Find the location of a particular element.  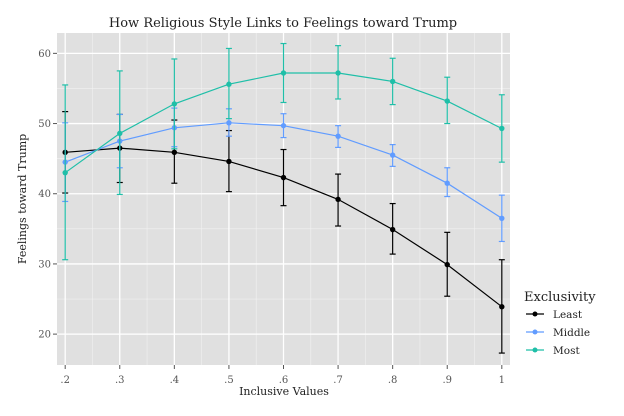

y-tick-label: 40 is located at coordinates (44, 194).